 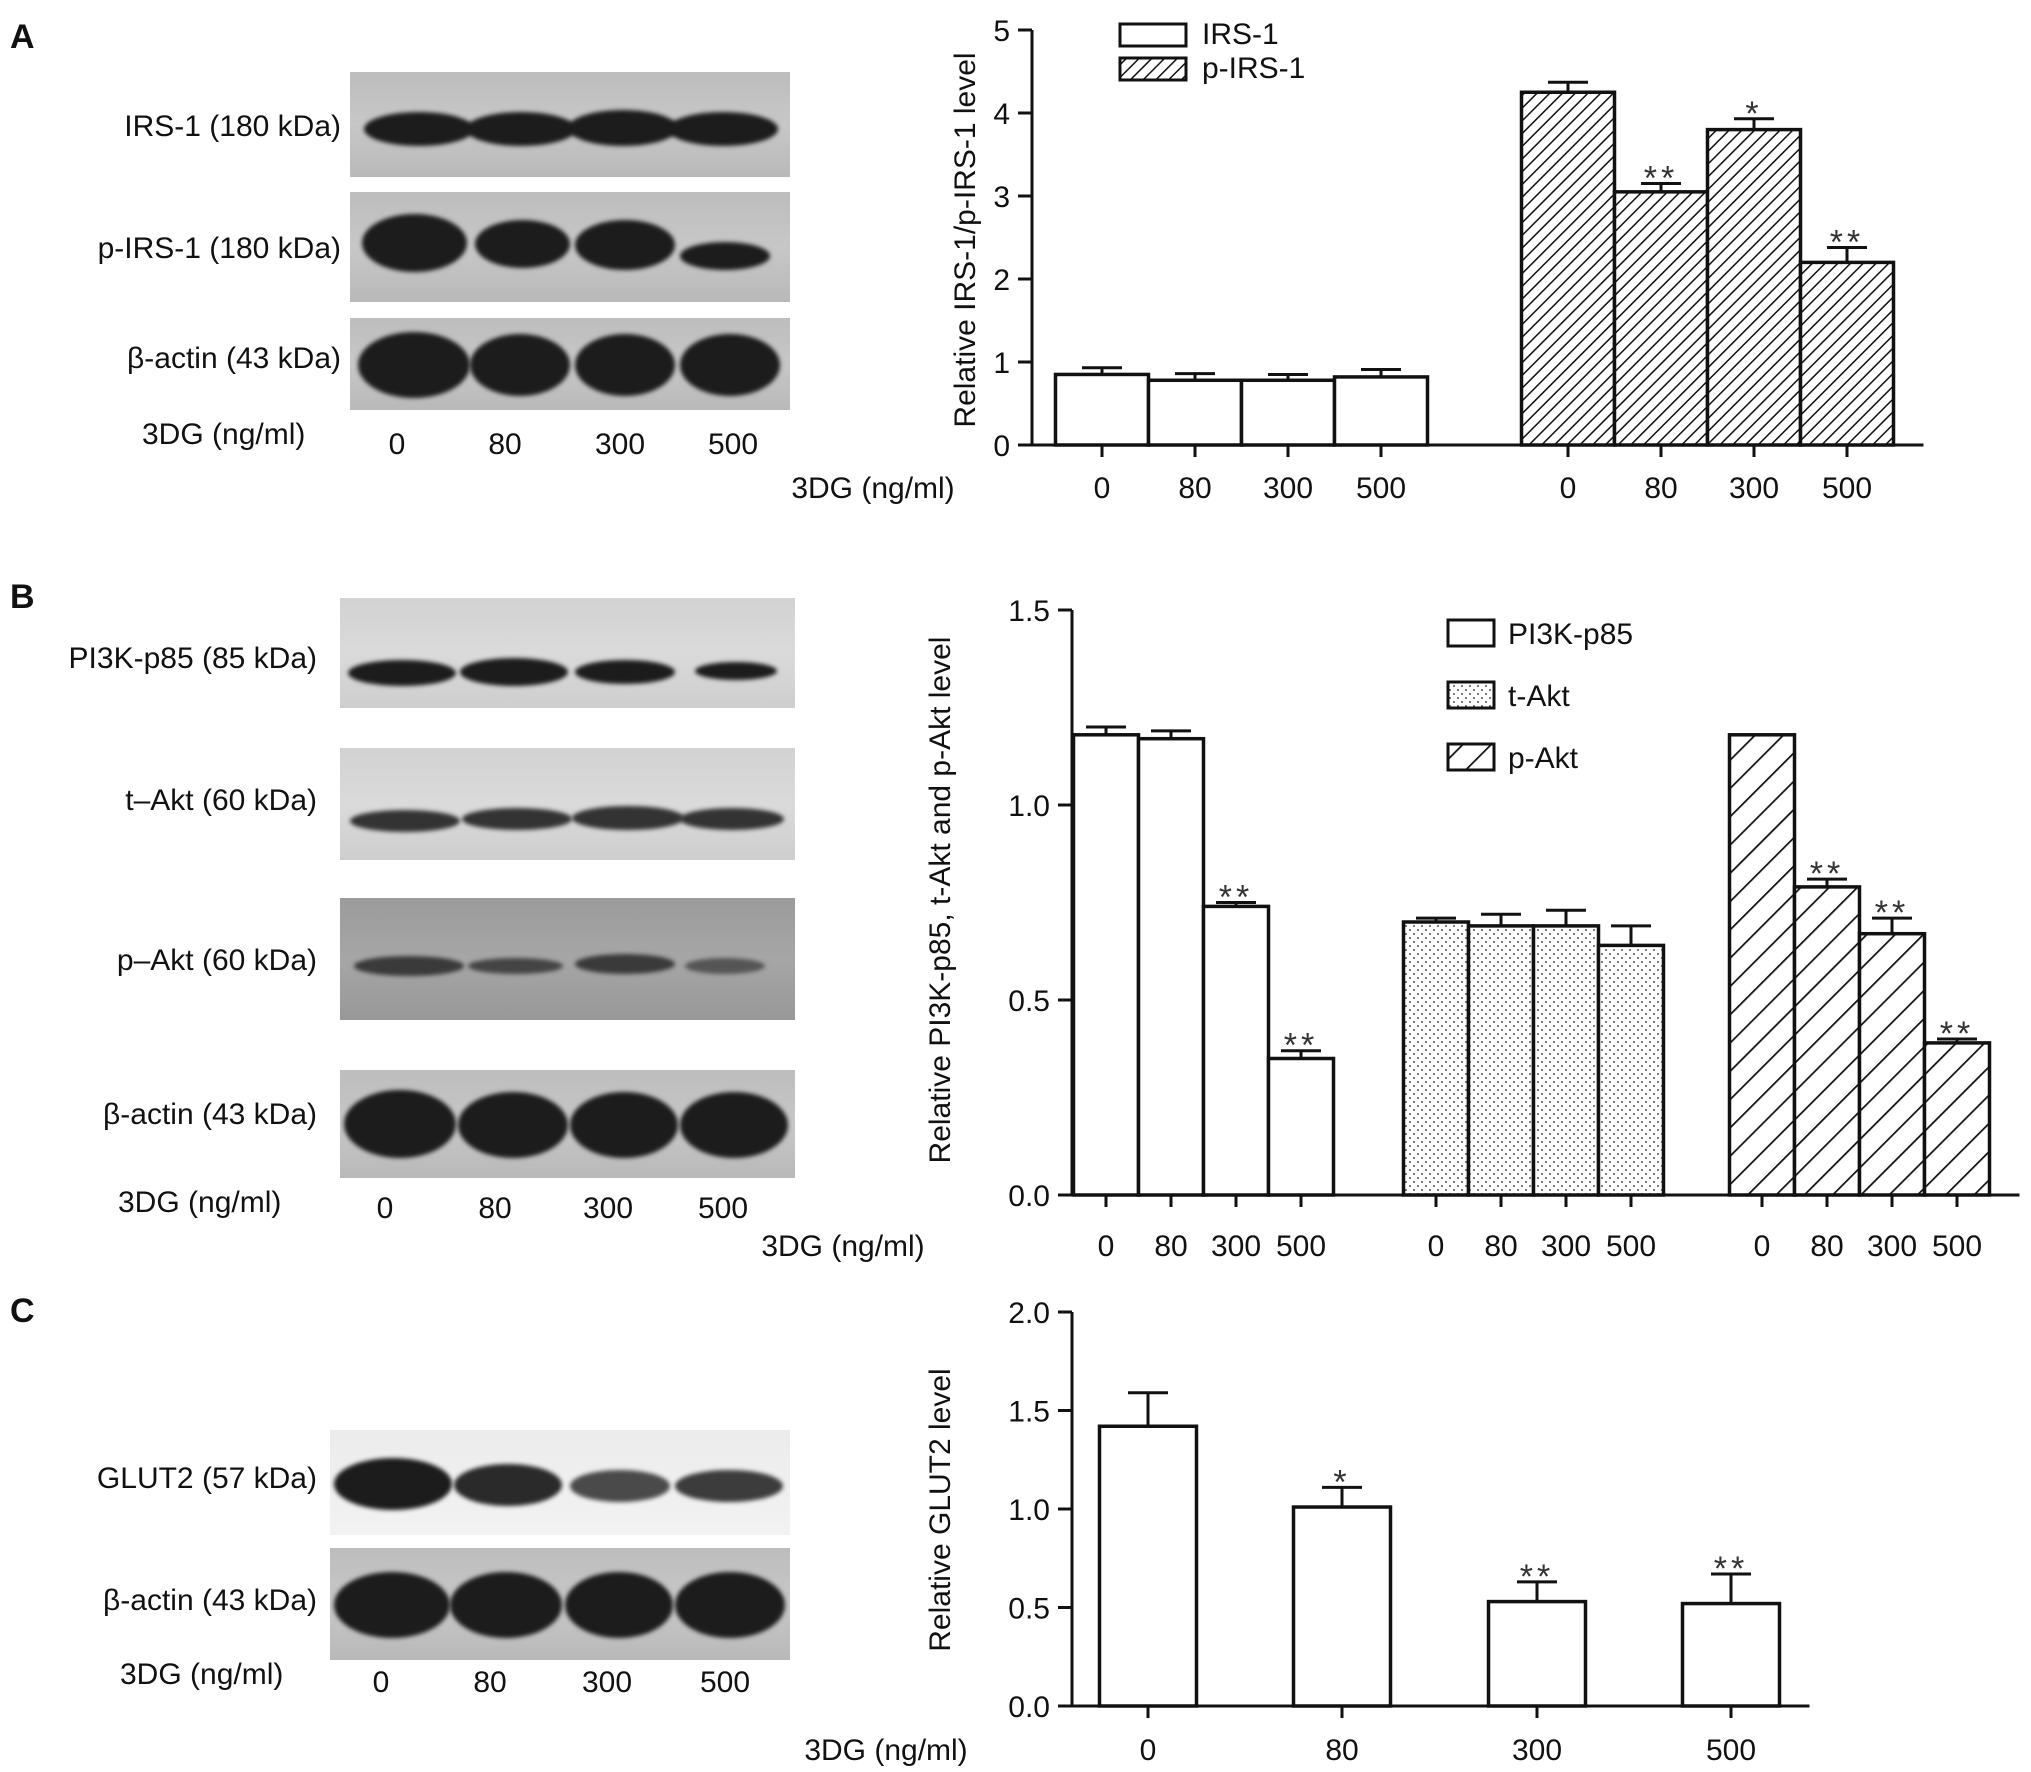 What do you see at coordinates (1570, 634) in the screenshot?
I see `legend-label: PI3K-p85` at bounding box center [1570, 634].